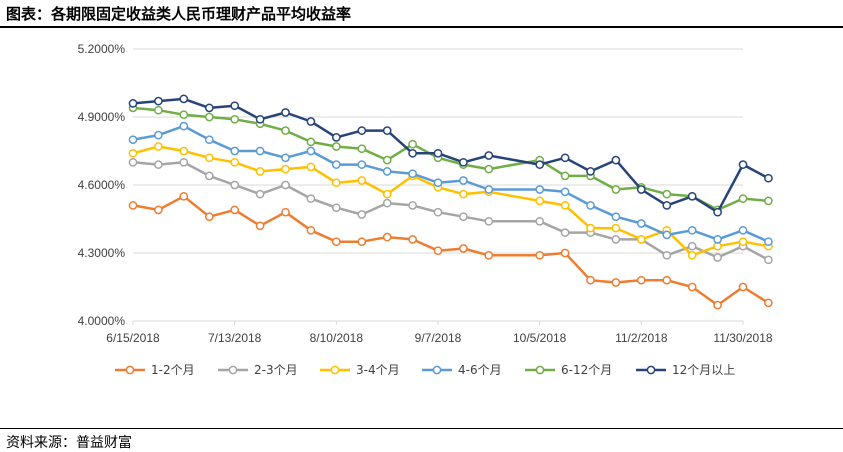  Describe the element at coordinates (742, 338) in the screenshot. I see `x-tick-label: 11/30/2018` at that location.